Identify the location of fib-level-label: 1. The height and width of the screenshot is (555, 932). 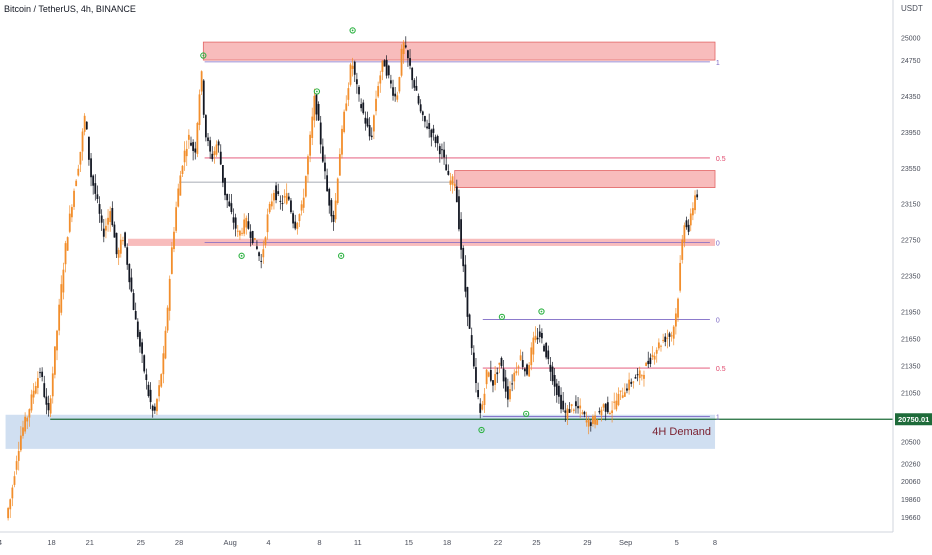
(718, 63).